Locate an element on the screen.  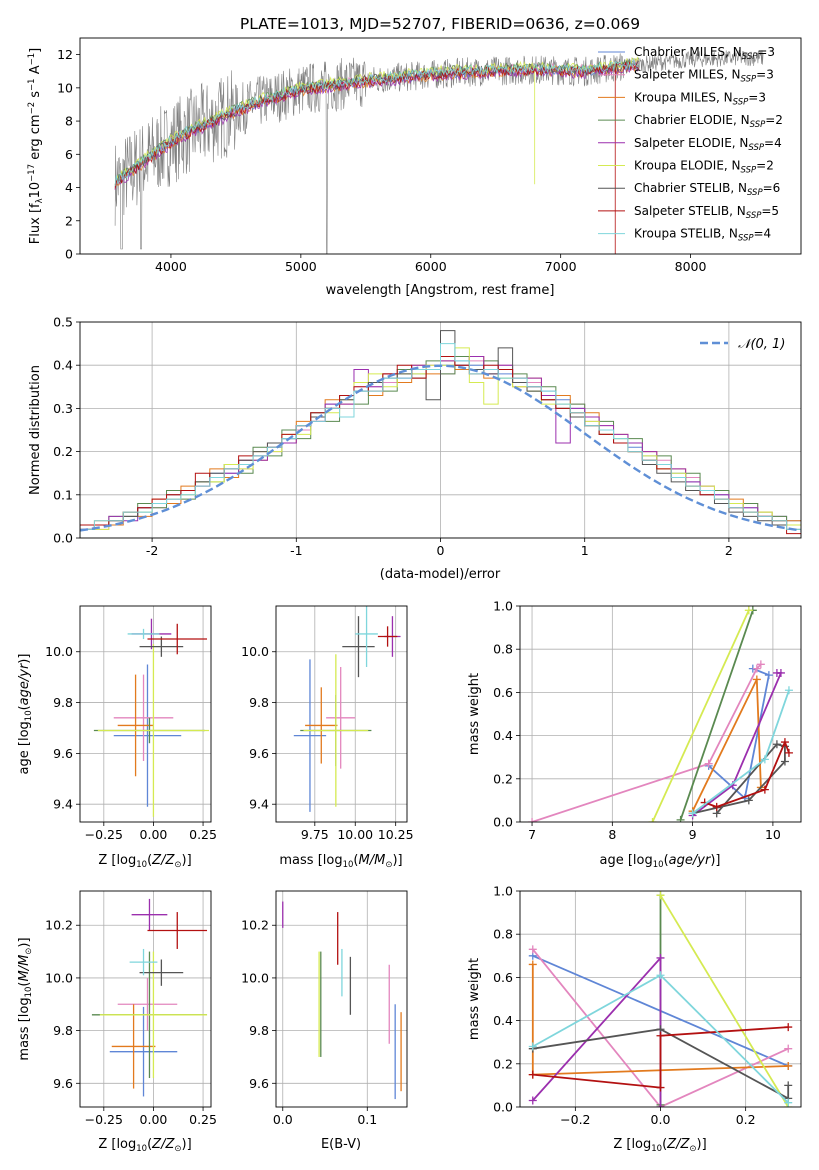
y-tick-label: 2 is located at coordinates (69, 220).